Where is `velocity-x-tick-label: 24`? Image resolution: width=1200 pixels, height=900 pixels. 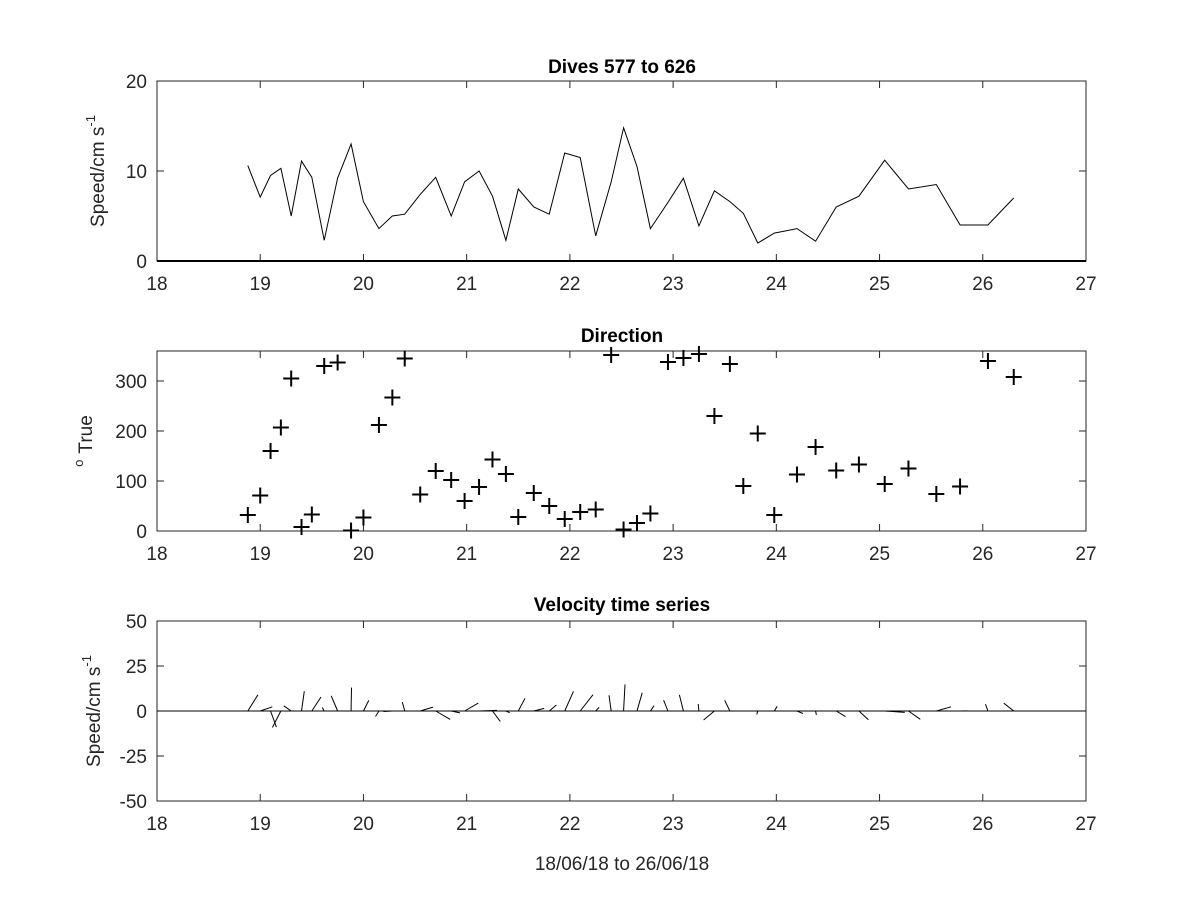 velocity-x-tick-label: 24 is located at coordinates (777, 824).